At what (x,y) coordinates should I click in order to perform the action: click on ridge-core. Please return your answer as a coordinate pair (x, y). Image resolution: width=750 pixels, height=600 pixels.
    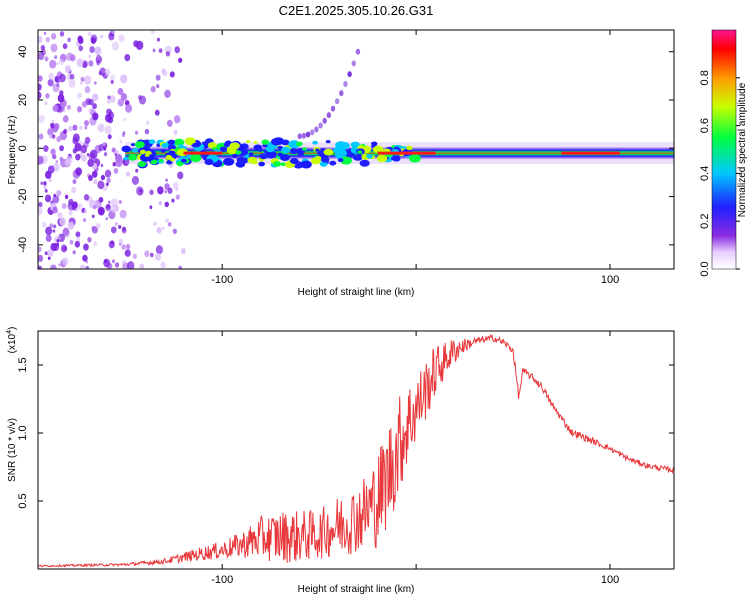
    Looking at the image, I should click on (406, 153).